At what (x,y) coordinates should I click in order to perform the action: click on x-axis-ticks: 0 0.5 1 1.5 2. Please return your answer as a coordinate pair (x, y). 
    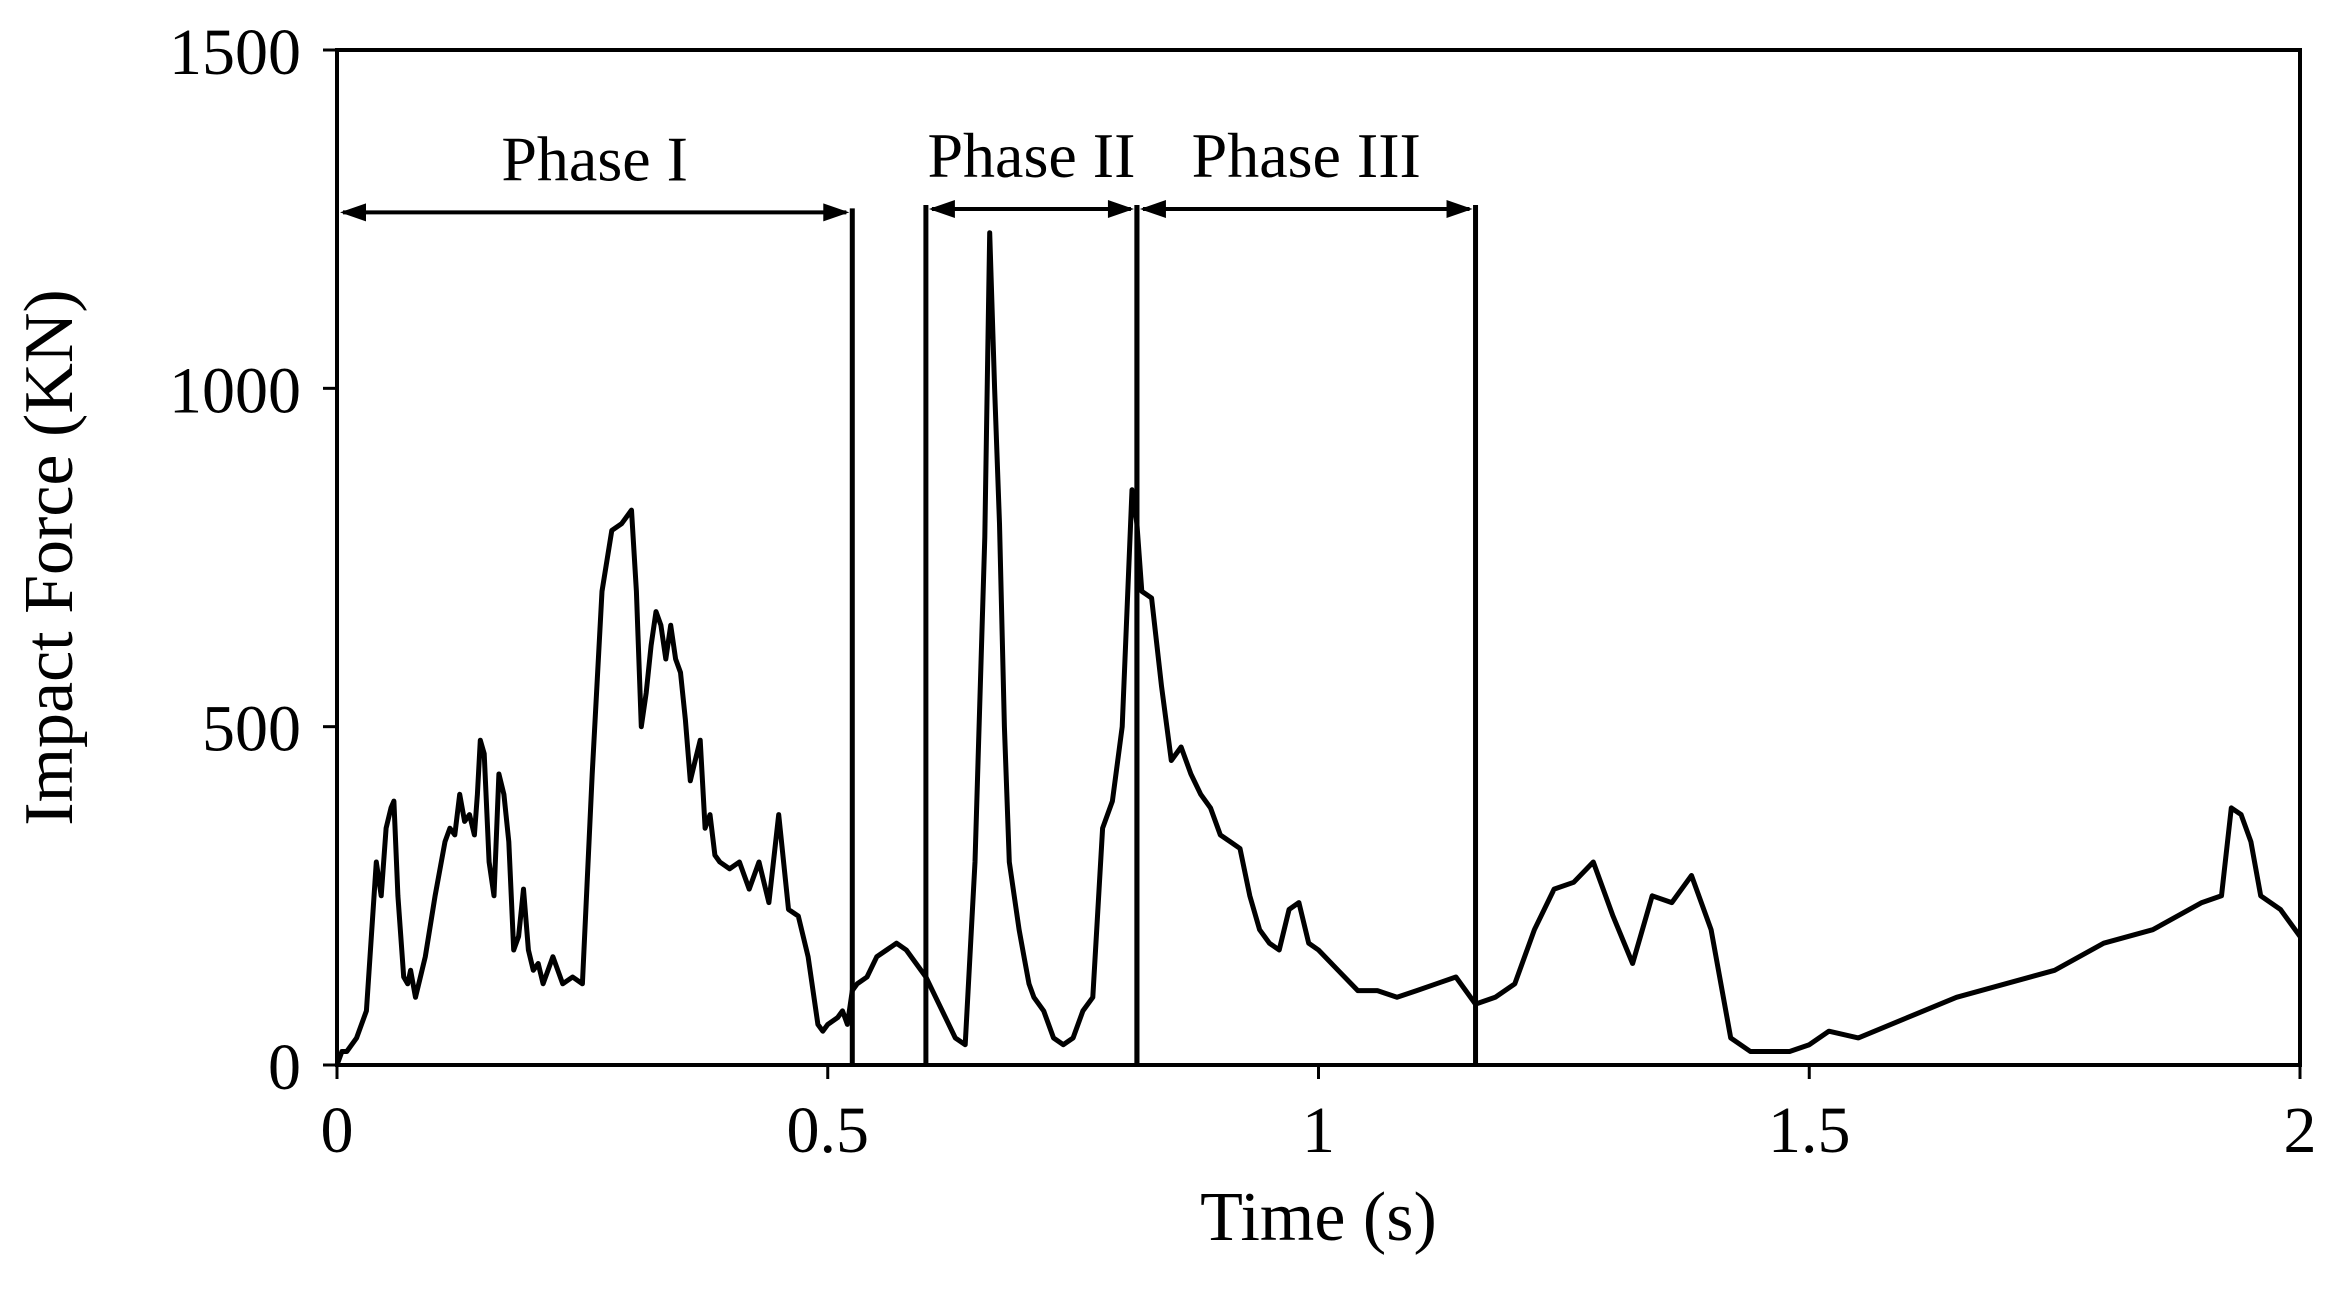
    Looking at the image, I should click on (1319, 1116).